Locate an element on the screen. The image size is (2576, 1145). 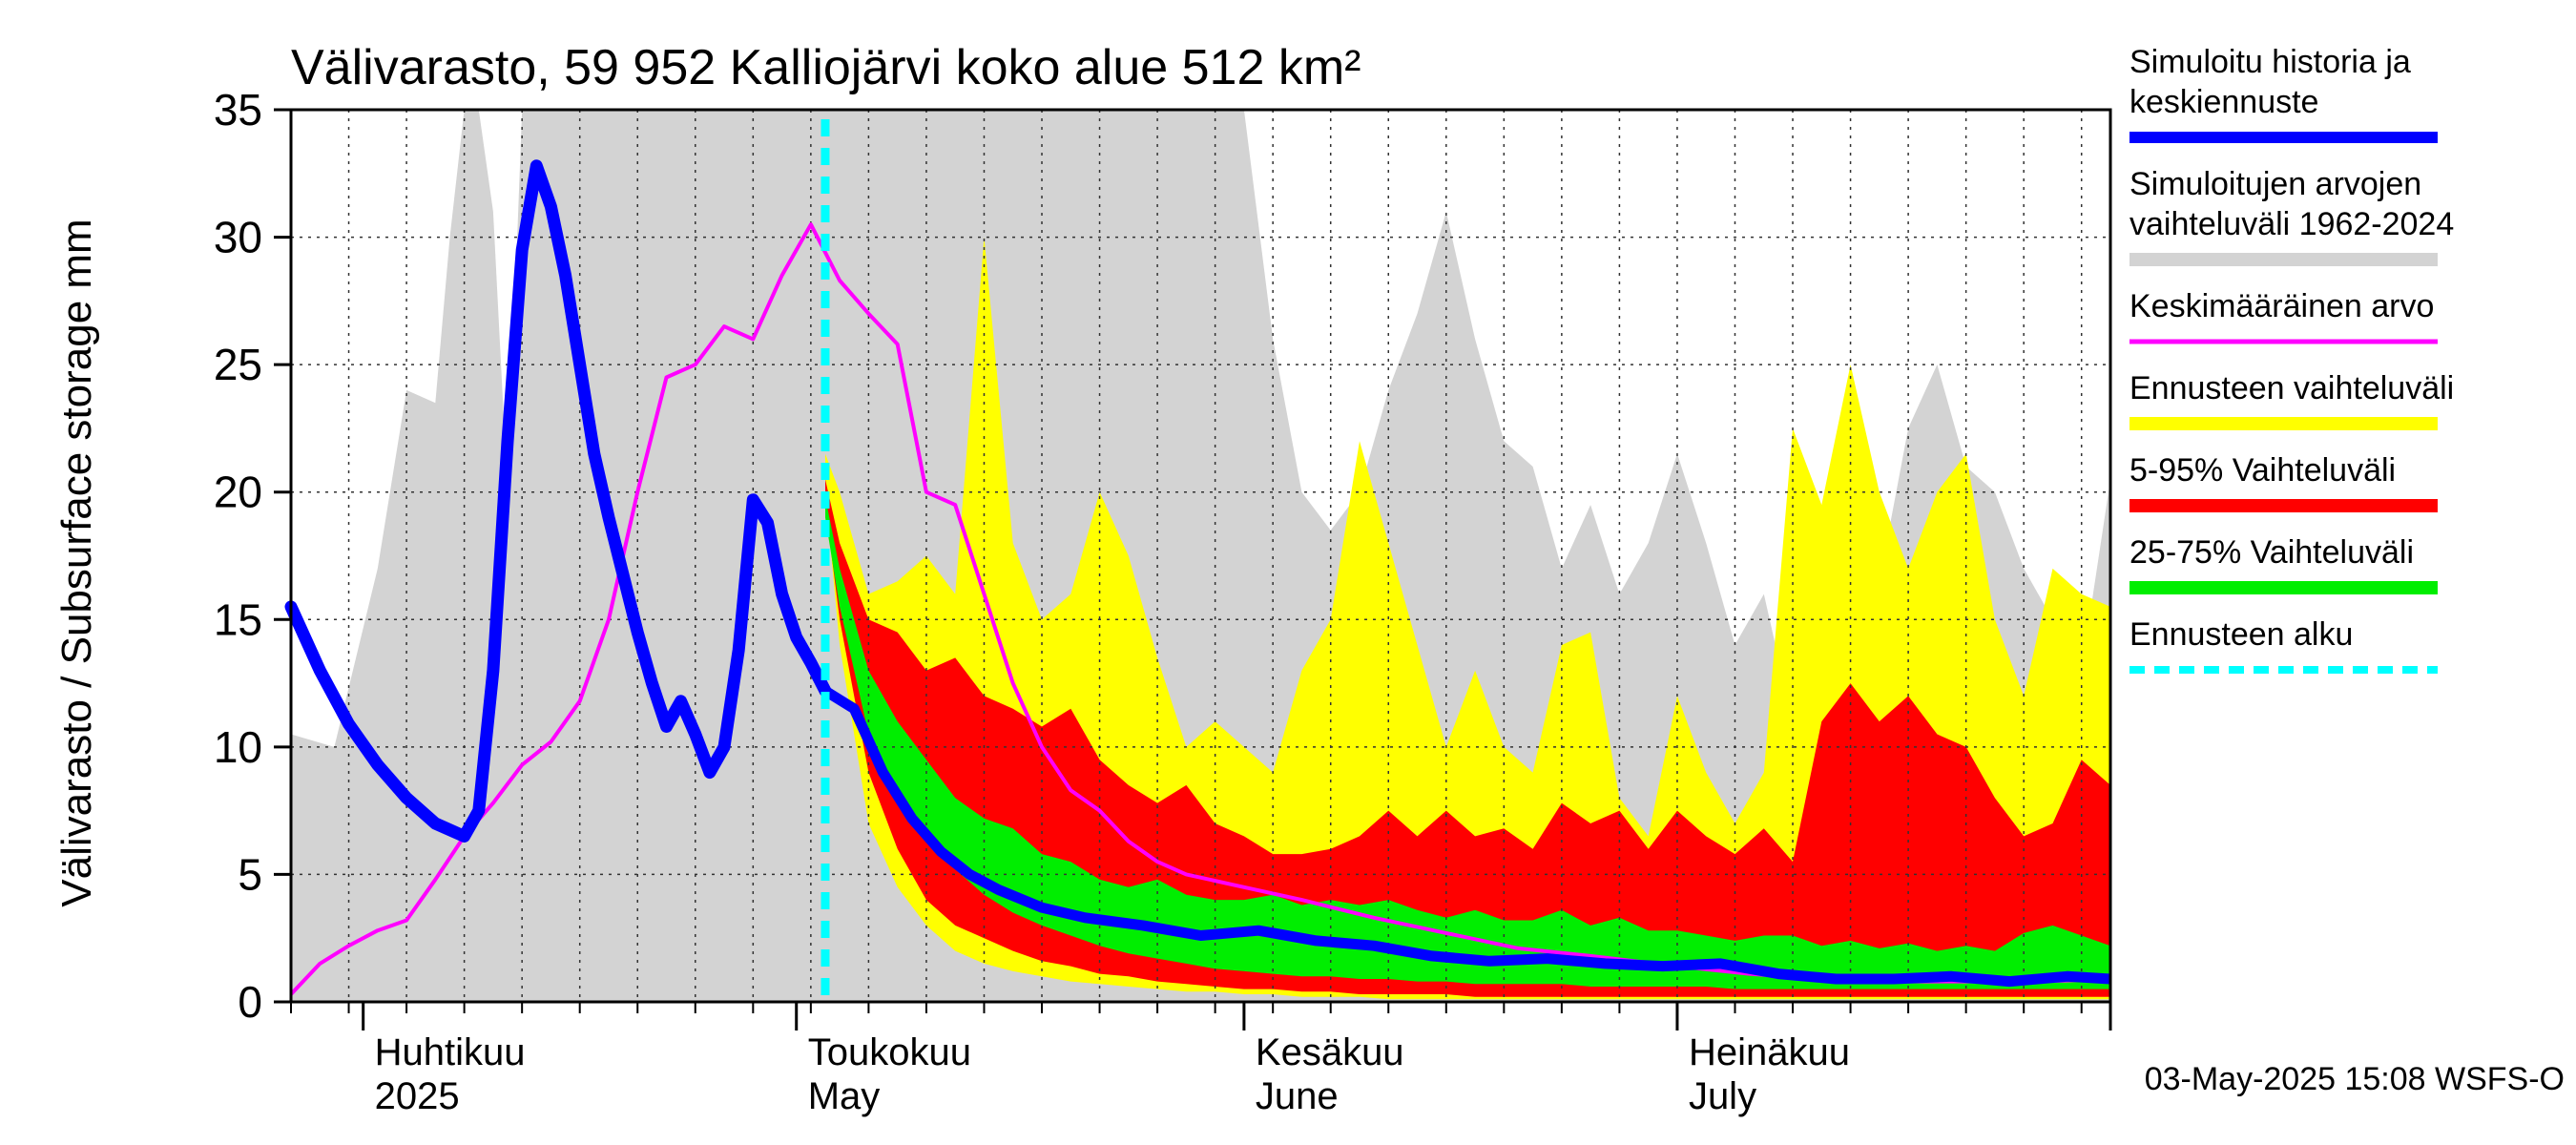
legend-item-history: Simuloitu historia ja keskiennuste is located at coordinates (2283, 93).